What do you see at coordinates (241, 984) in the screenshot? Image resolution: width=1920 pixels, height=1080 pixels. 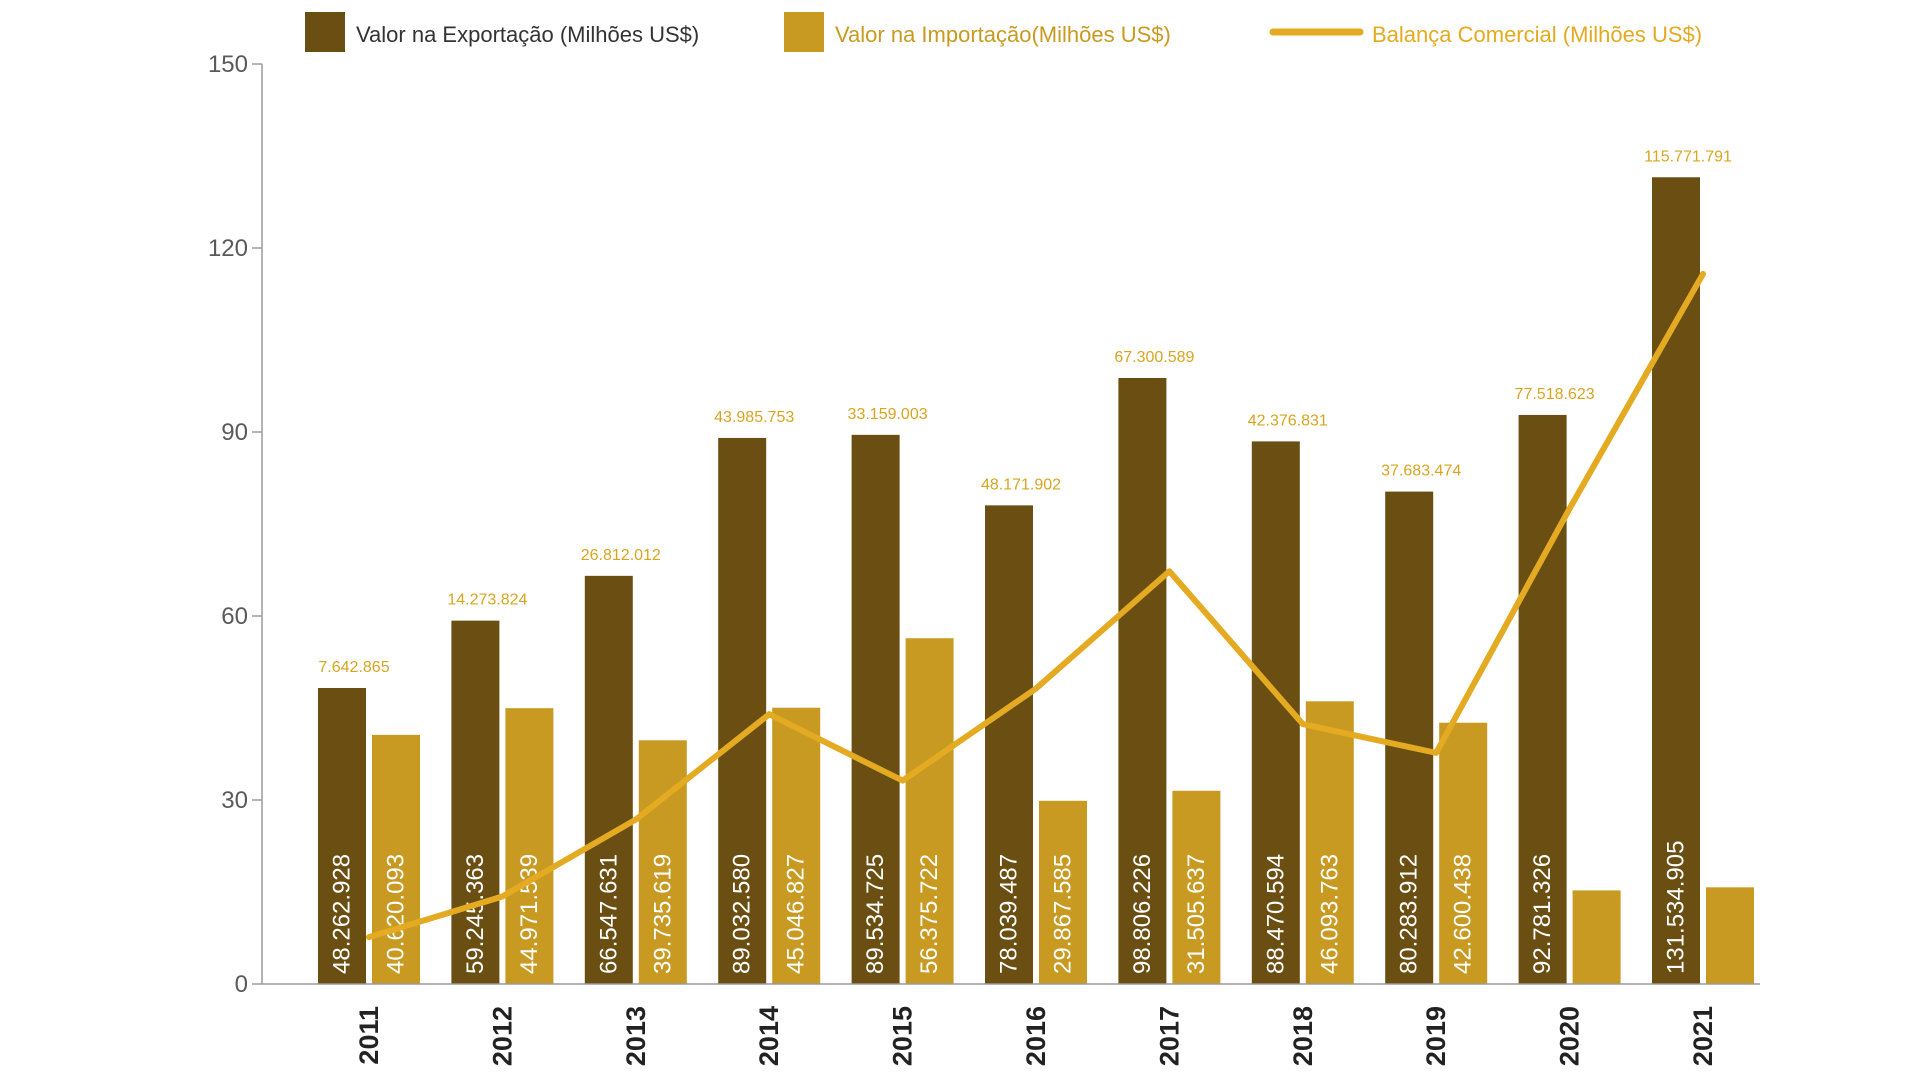 I see `y-tick-label: 0` at bounding box center [241, 984].